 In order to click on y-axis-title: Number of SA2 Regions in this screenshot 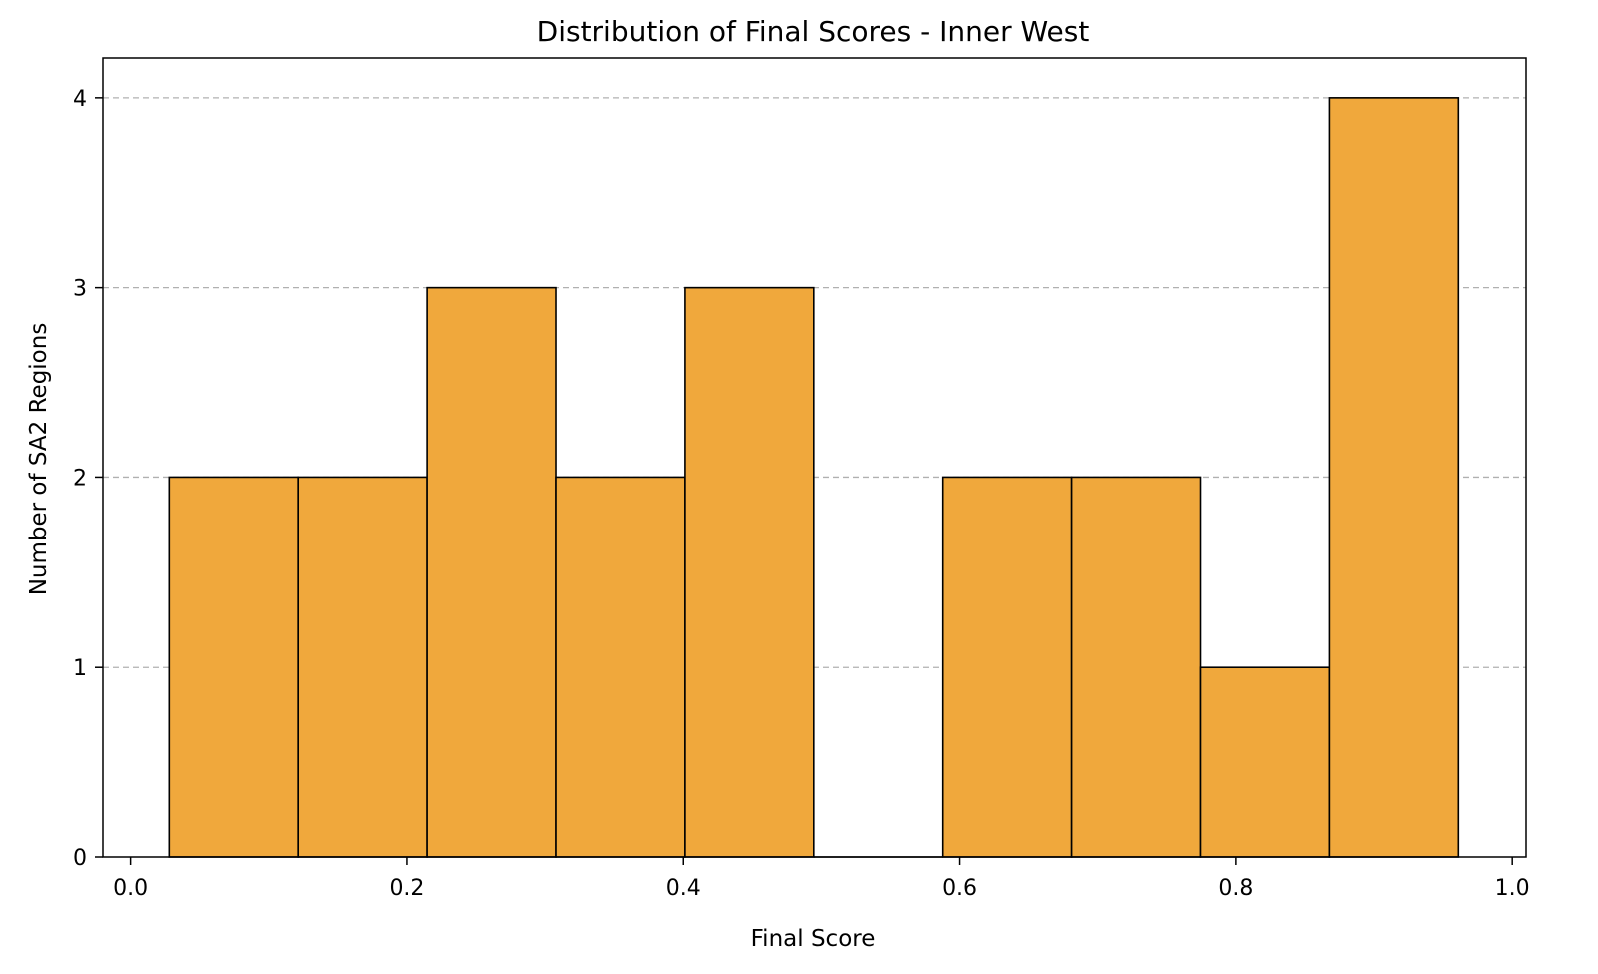, I will do `click(39, 459)`.